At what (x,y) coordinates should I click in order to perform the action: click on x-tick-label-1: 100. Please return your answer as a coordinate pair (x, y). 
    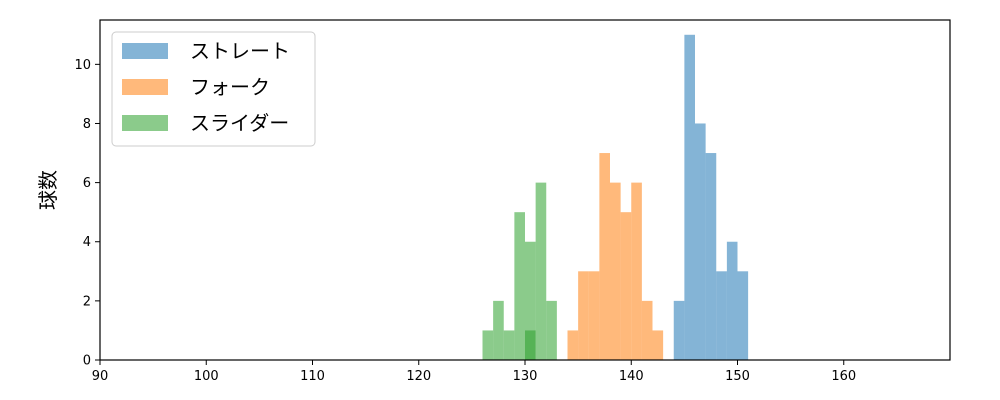
    Looking at the image, I should click on (206, 376).